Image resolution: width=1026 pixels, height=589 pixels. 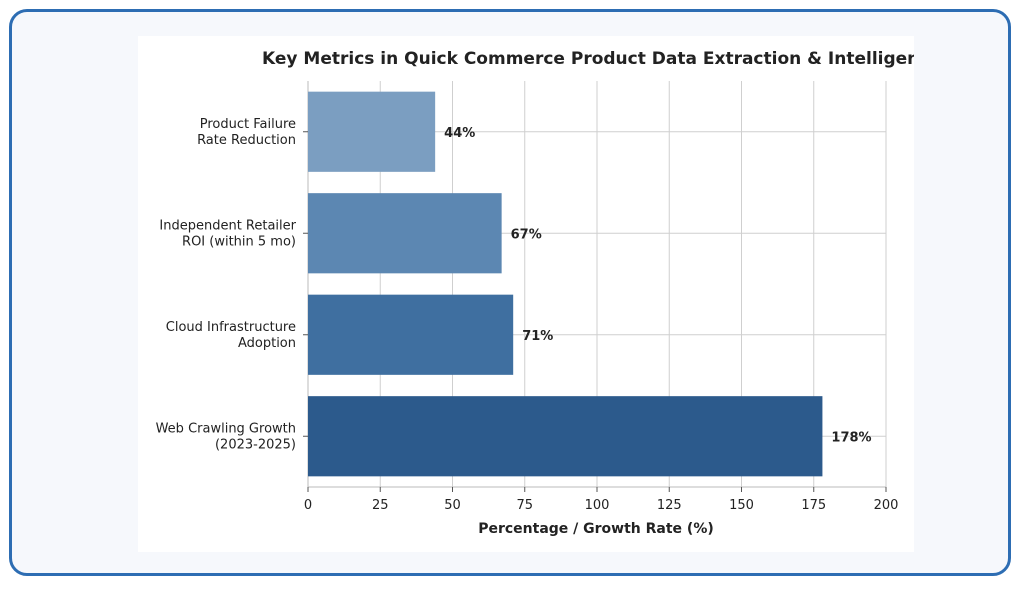 What do you see at coordinates (248, 124) in the screenshot?
I see `y-category-label: Product Failure` at bounding box center [248, 124].